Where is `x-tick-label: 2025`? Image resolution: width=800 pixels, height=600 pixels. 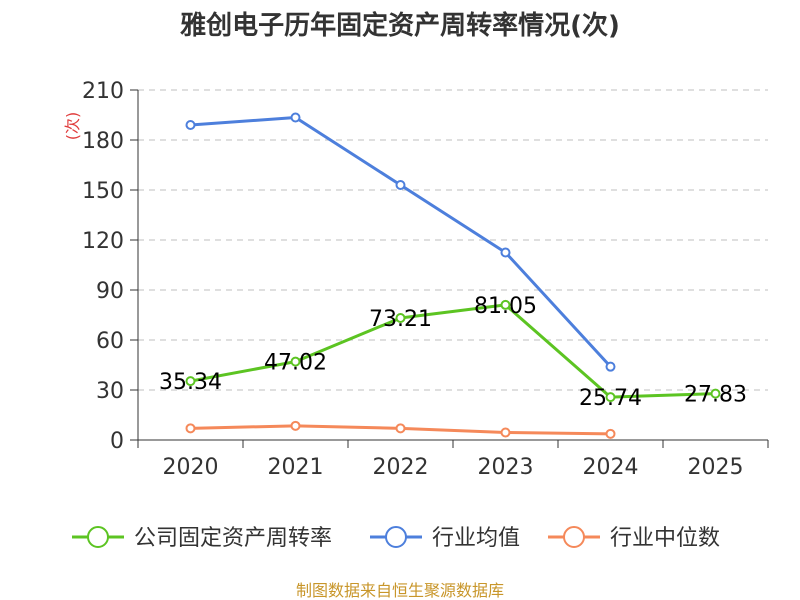 x-tick-label: 2025 is located at coordinates (716, 467).